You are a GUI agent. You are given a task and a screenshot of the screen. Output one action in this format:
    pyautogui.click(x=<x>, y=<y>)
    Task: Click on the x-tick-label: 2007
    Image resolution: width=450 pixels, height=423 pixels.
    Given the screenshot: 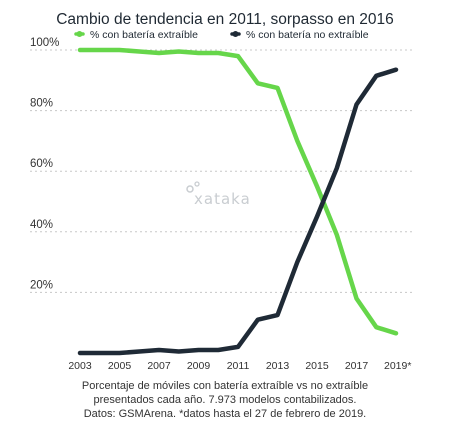 What is the action you would take?
    pyautogui.click(x=159, y=366)
    